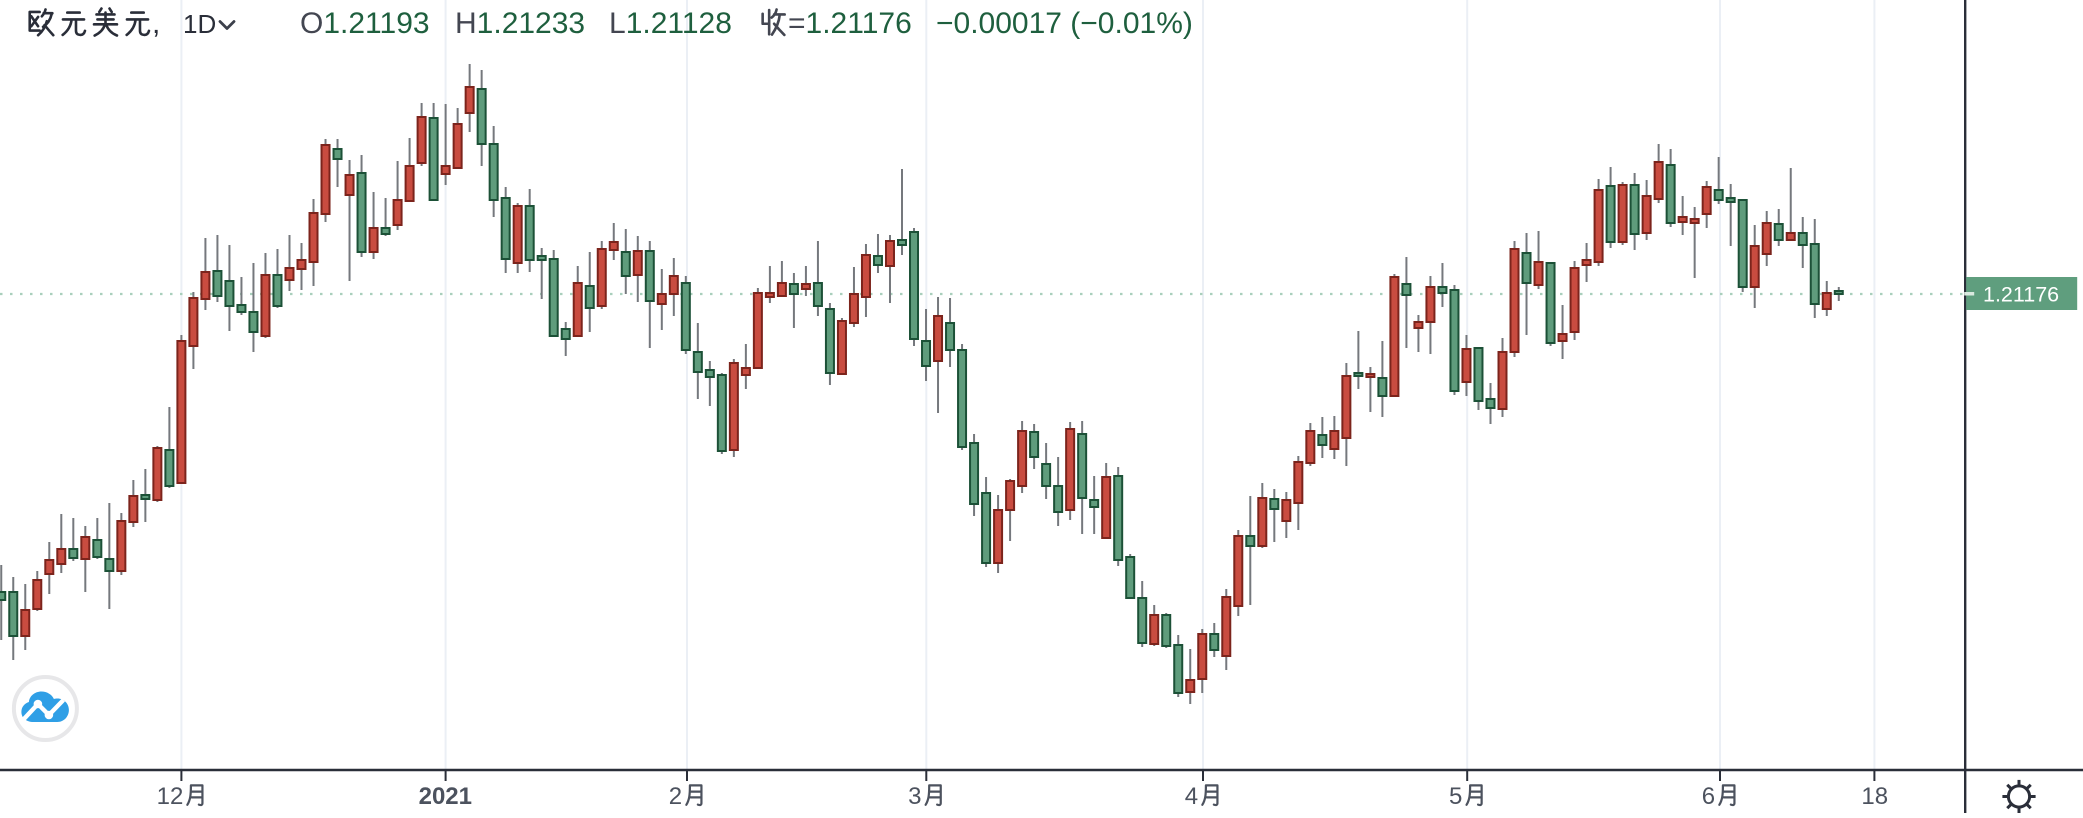  What do you see at coordinates (670, 23) in the screenshot?
I see `svg-text: L1.21128` at bounding box center [670, 23].